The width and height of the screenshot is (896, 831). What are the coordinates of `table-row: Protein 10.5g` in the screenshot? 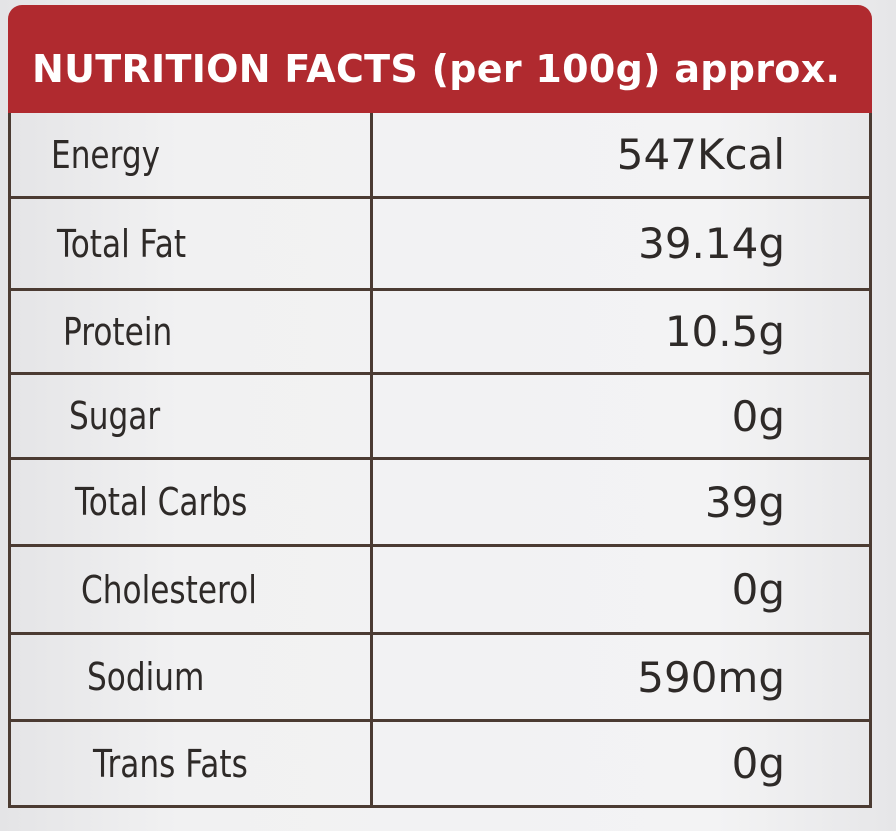 It's located at (440, 333).